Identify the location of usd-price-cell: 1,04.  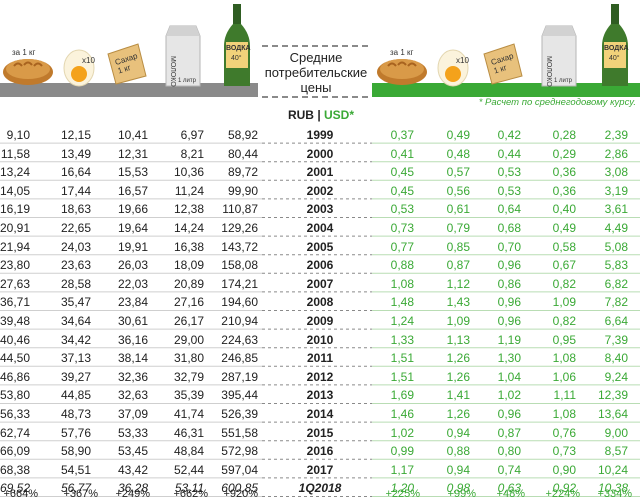
(509, 376).